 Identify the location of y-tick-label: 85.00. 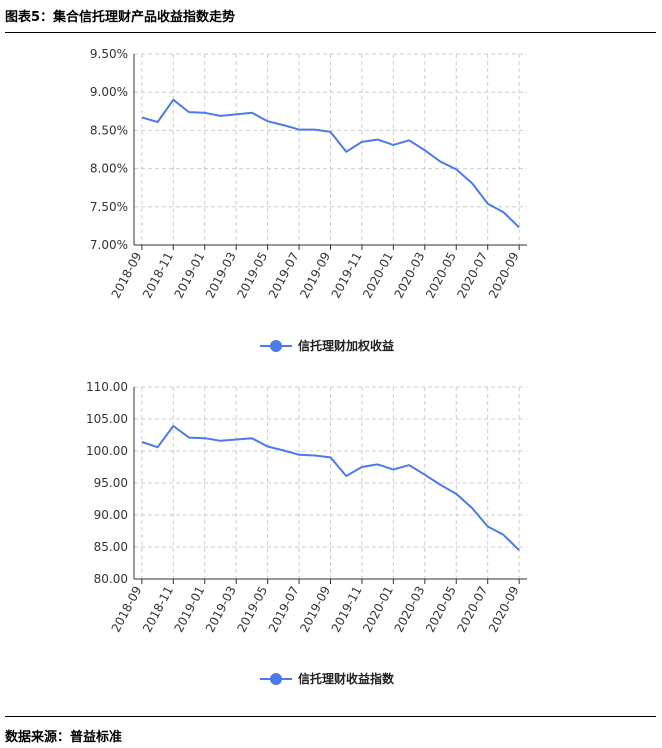
(111, 547).